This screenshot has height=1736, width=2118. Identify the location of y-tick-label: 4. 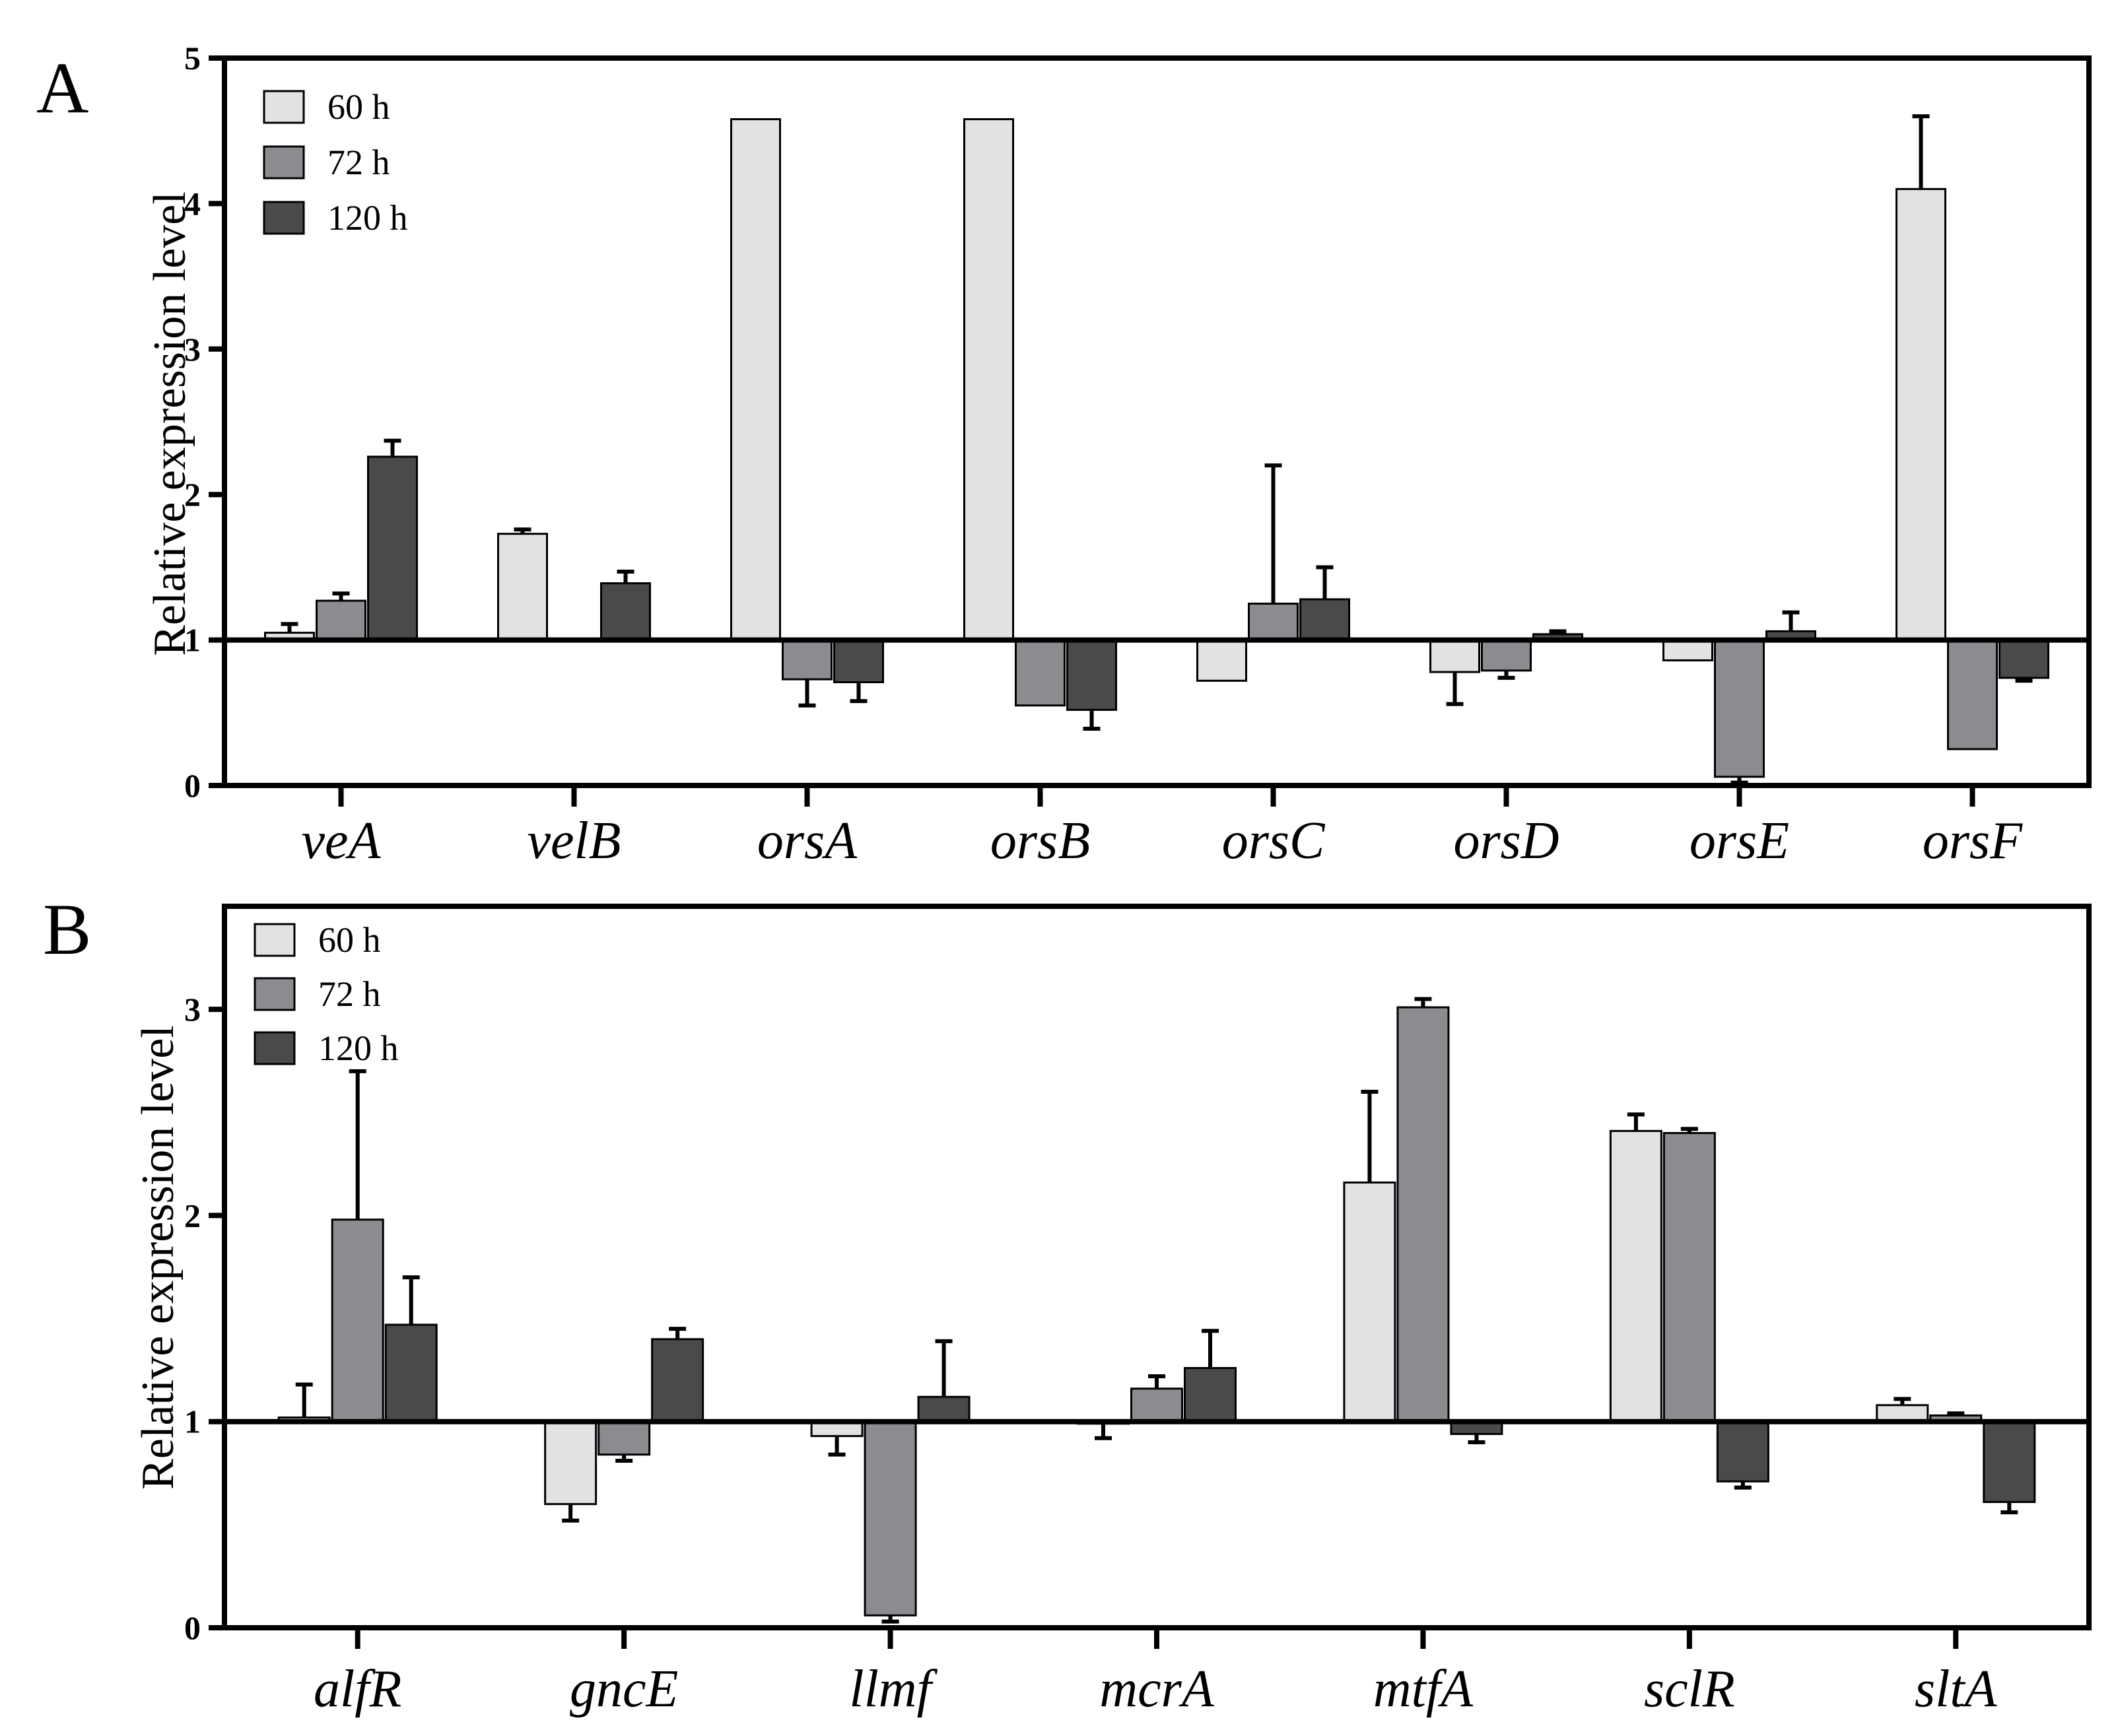
(193, 203).